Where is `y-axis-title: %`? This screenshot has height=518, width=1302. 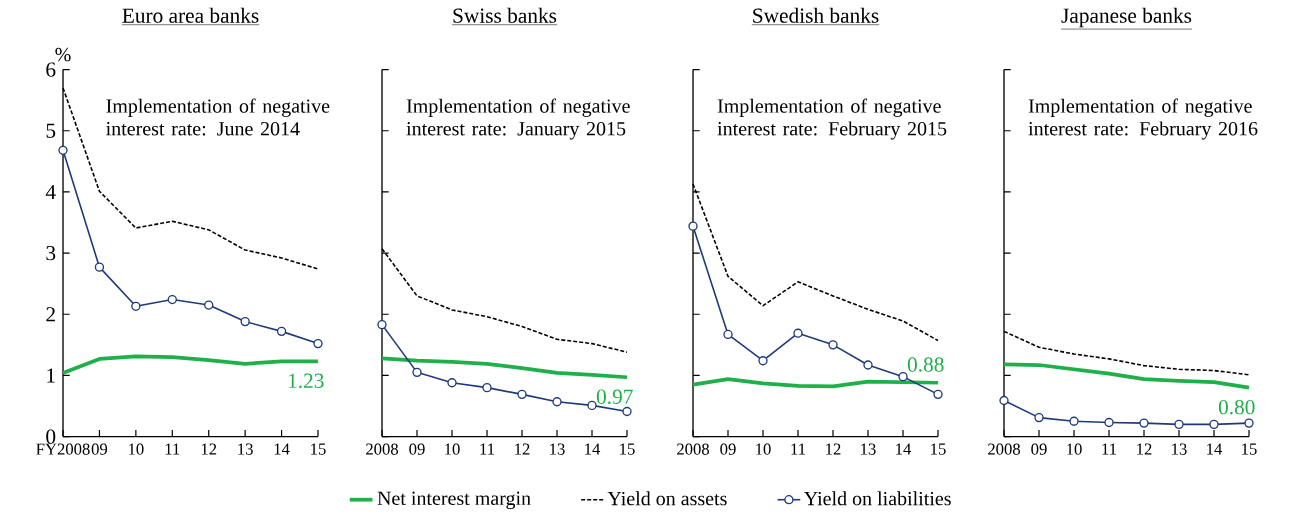
y-axis-title: % is located at coordinates (63, 54).